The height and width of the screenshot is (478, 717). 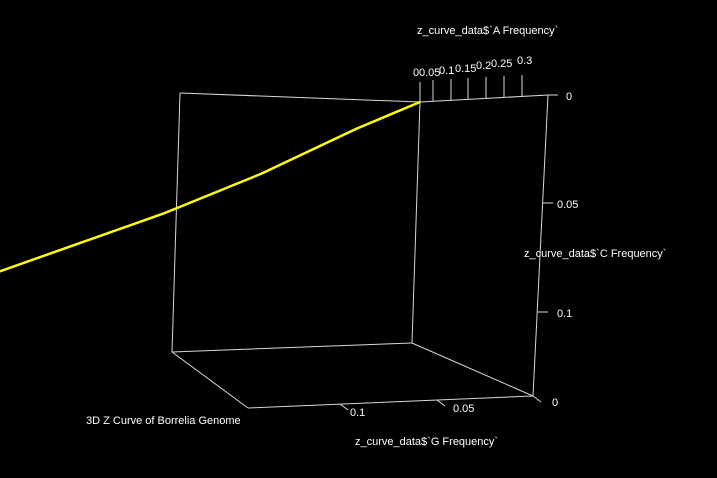 I want to click on x-tick-label: 0.05, so click(x=463, y=409).